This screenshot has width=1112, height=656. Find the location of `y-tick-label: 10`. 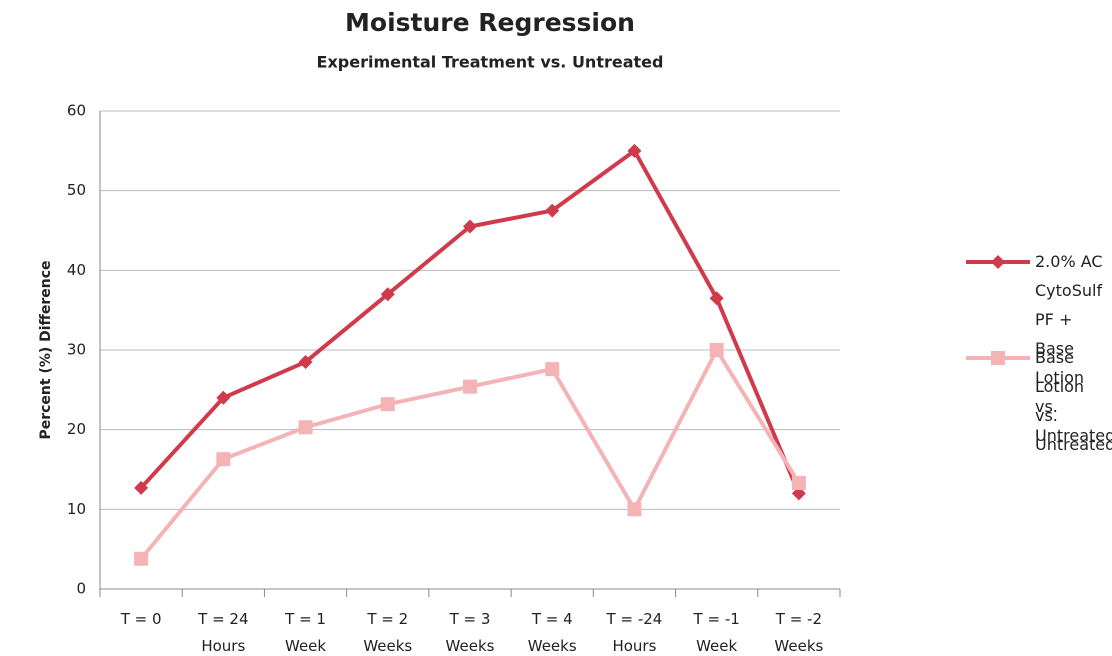

y-tick-label: 10 is located at coordinates (76, 509).